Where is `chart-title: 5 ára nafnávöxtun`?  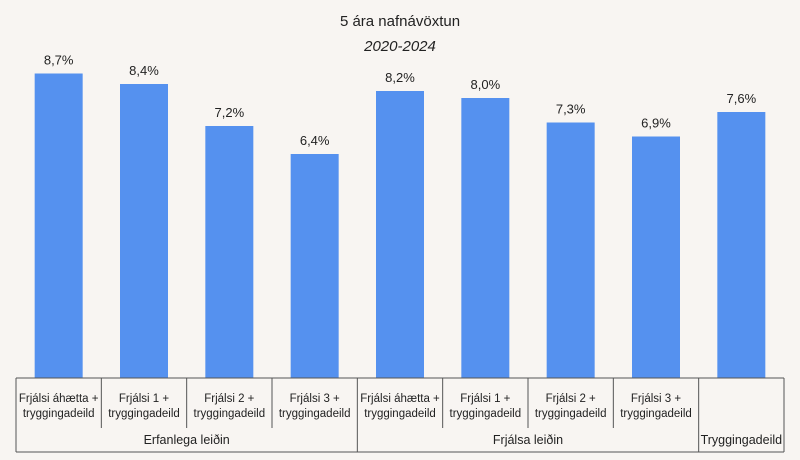
chart-title: 5 ára nafnávöxtun is located at coordinates (400, 21).